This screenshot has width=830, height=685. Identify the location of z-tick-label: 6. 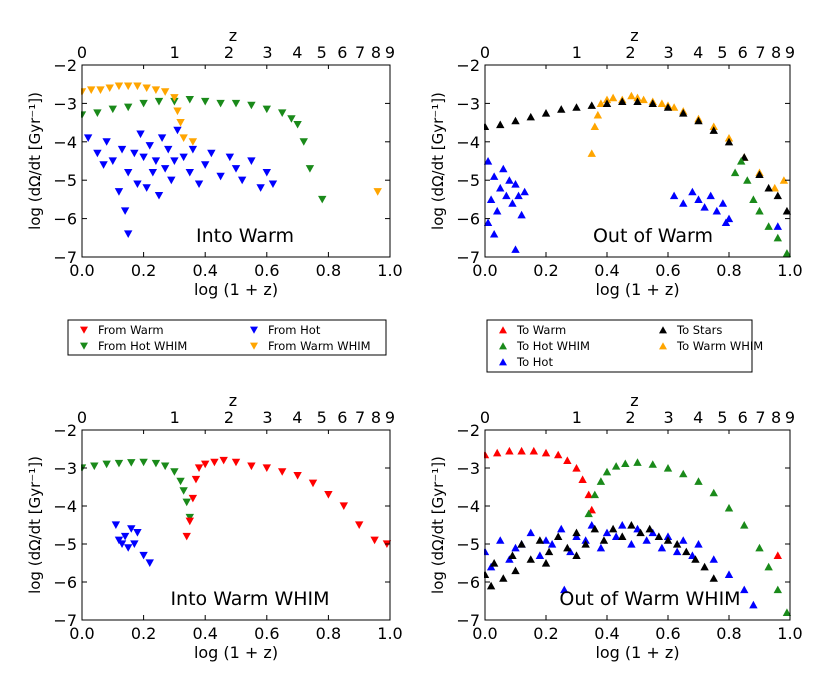
(342, 417).